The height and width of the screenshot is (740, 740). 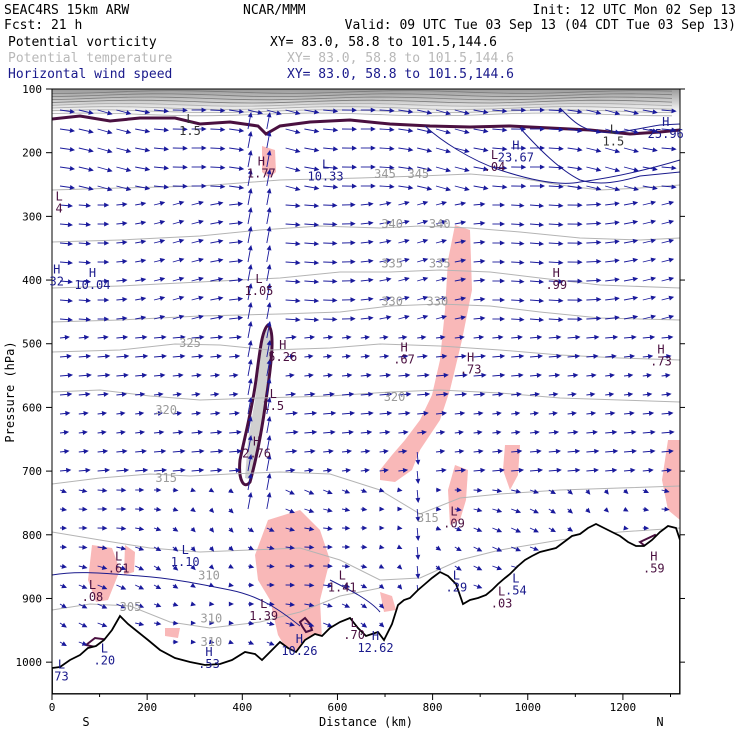 What do you see at coordinates (82, 42) in the screenshot?
I see `field-1-name: Potential vorticity` at bounding box center [82, 42].